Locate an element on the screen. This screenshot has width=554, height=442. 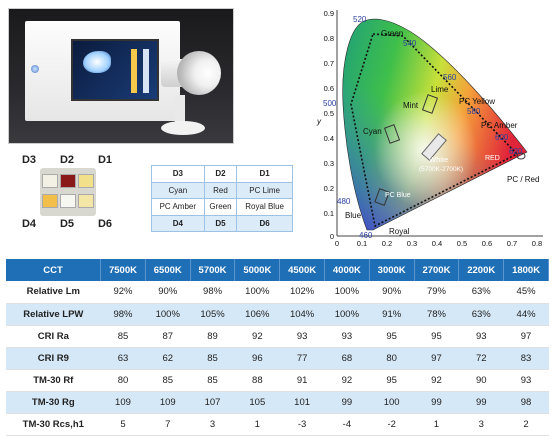
table-row: TM-30 Rg 109 109 107 105 101 99 100 99 99 98 is located at coordinates (277, 403).